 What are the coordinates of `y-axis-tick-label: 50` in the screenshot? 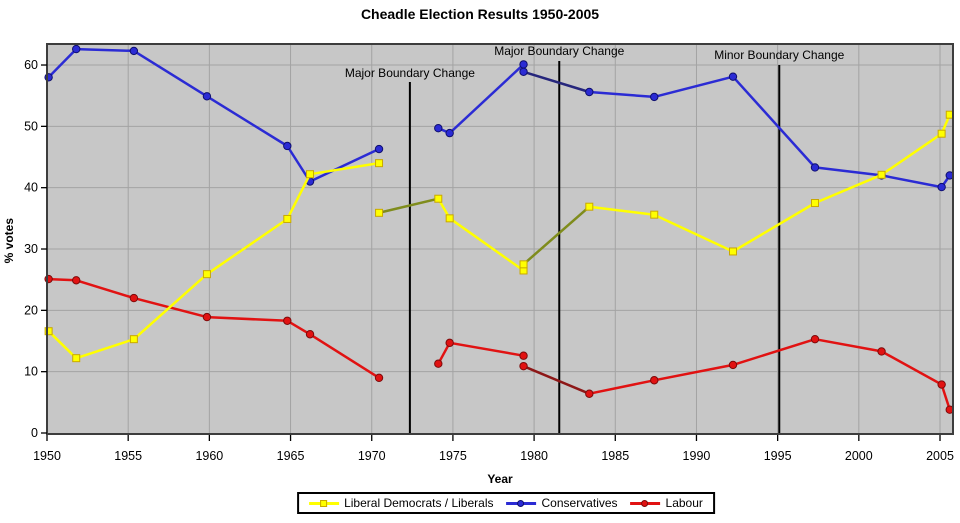 It's located at (31, 126).